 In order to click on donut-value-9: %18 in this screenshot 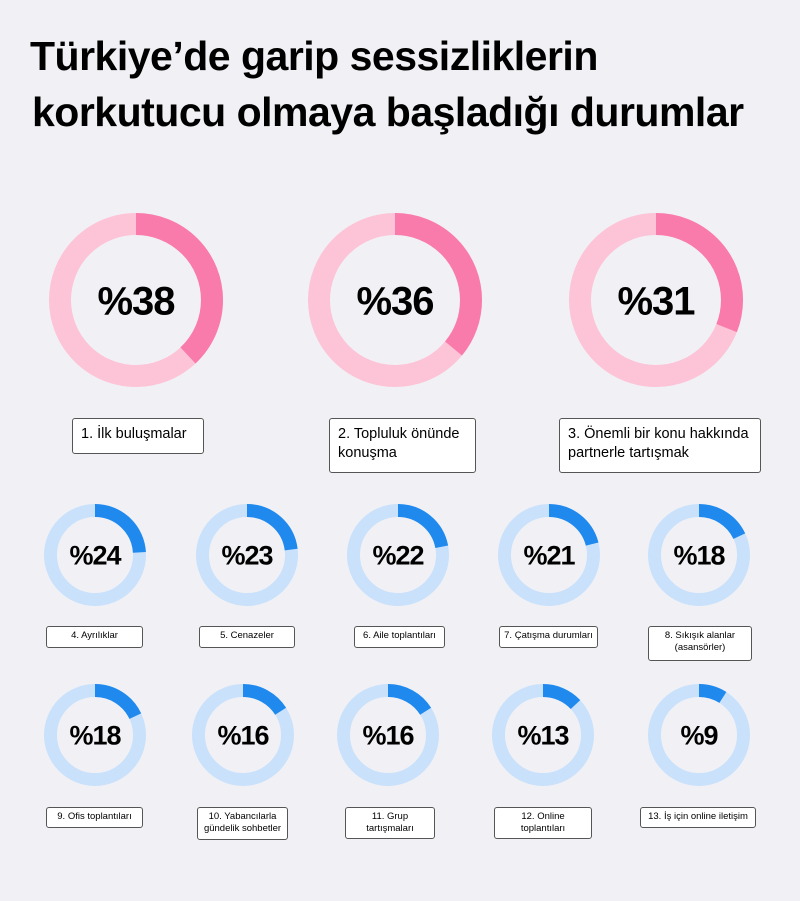, I will do `click(95, 736)`.